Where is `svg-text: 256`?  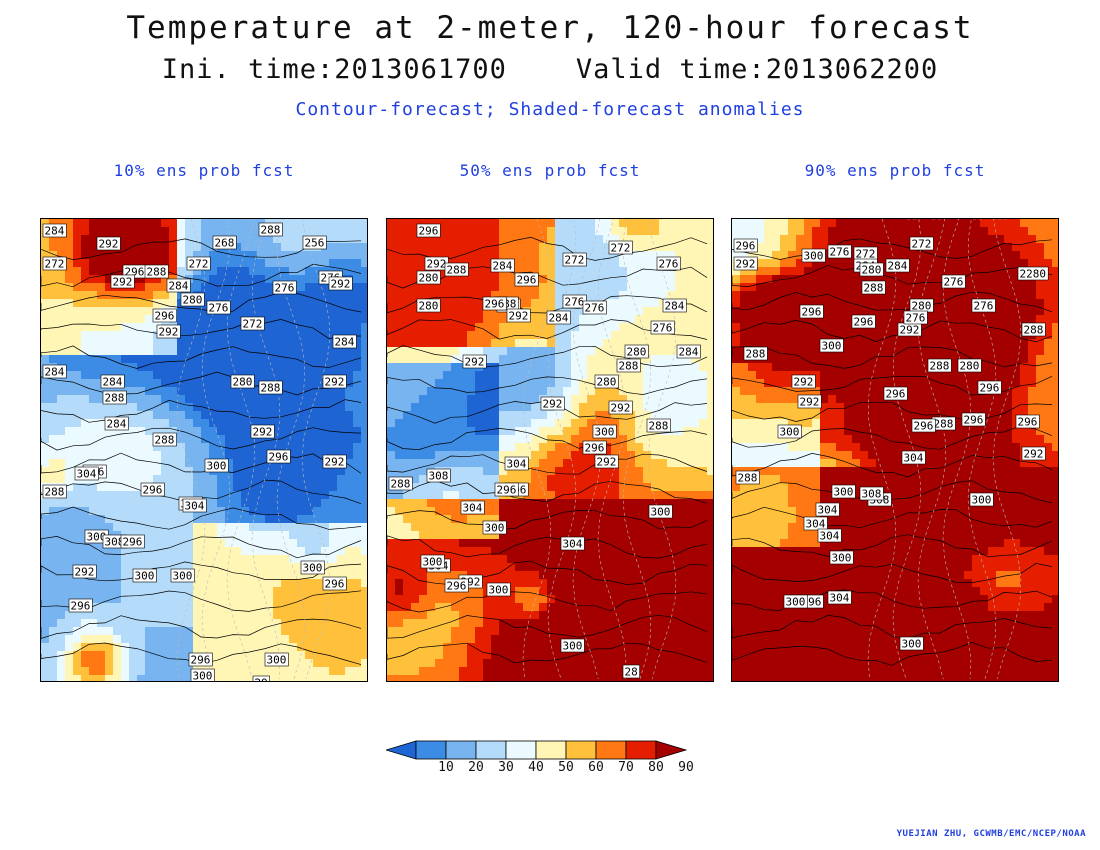 svg-text: 256 is located at coordinates (315, 243).